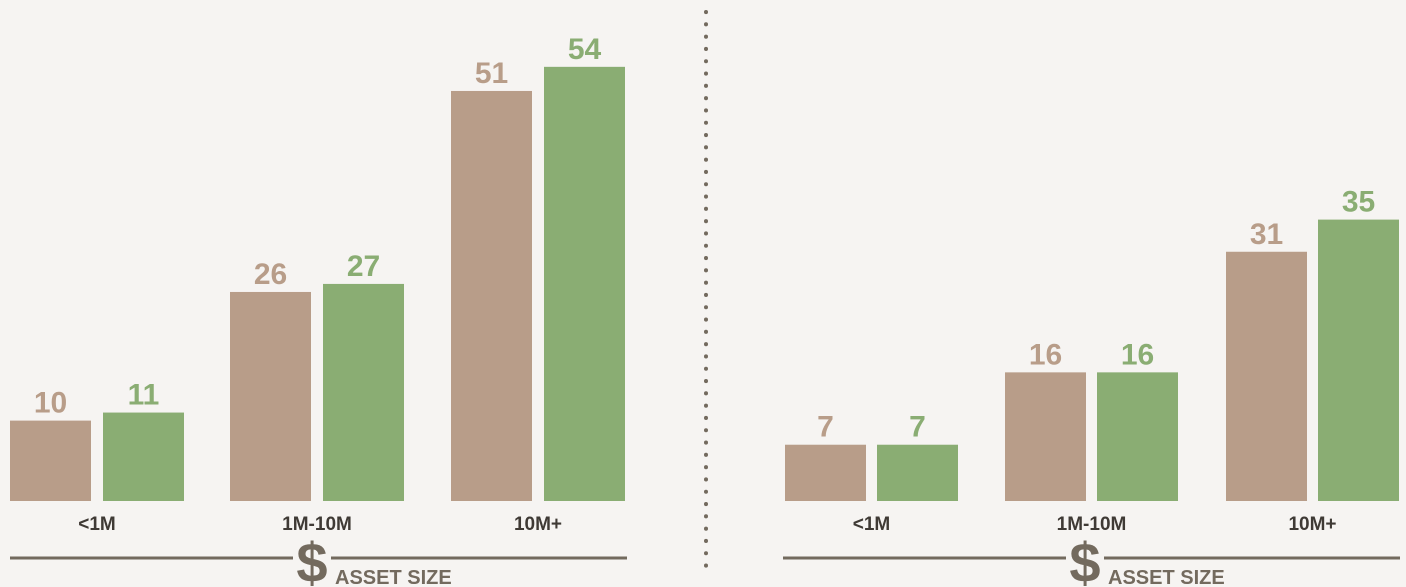 The width and height of the screenshot is (1406, 587). What do you see at coordinates (1358, 202) in the screenshot?
I see `value-label-10m-plus-series-2: 35` at bounding box center [1358, 202].